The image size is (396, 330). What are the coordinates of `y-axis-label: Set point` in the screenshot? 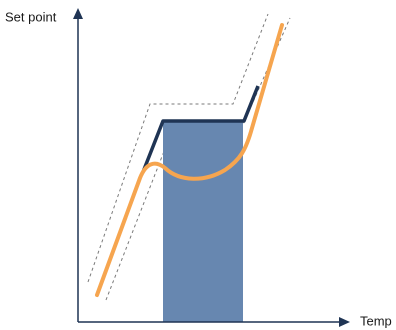 It's located at (31, 16).